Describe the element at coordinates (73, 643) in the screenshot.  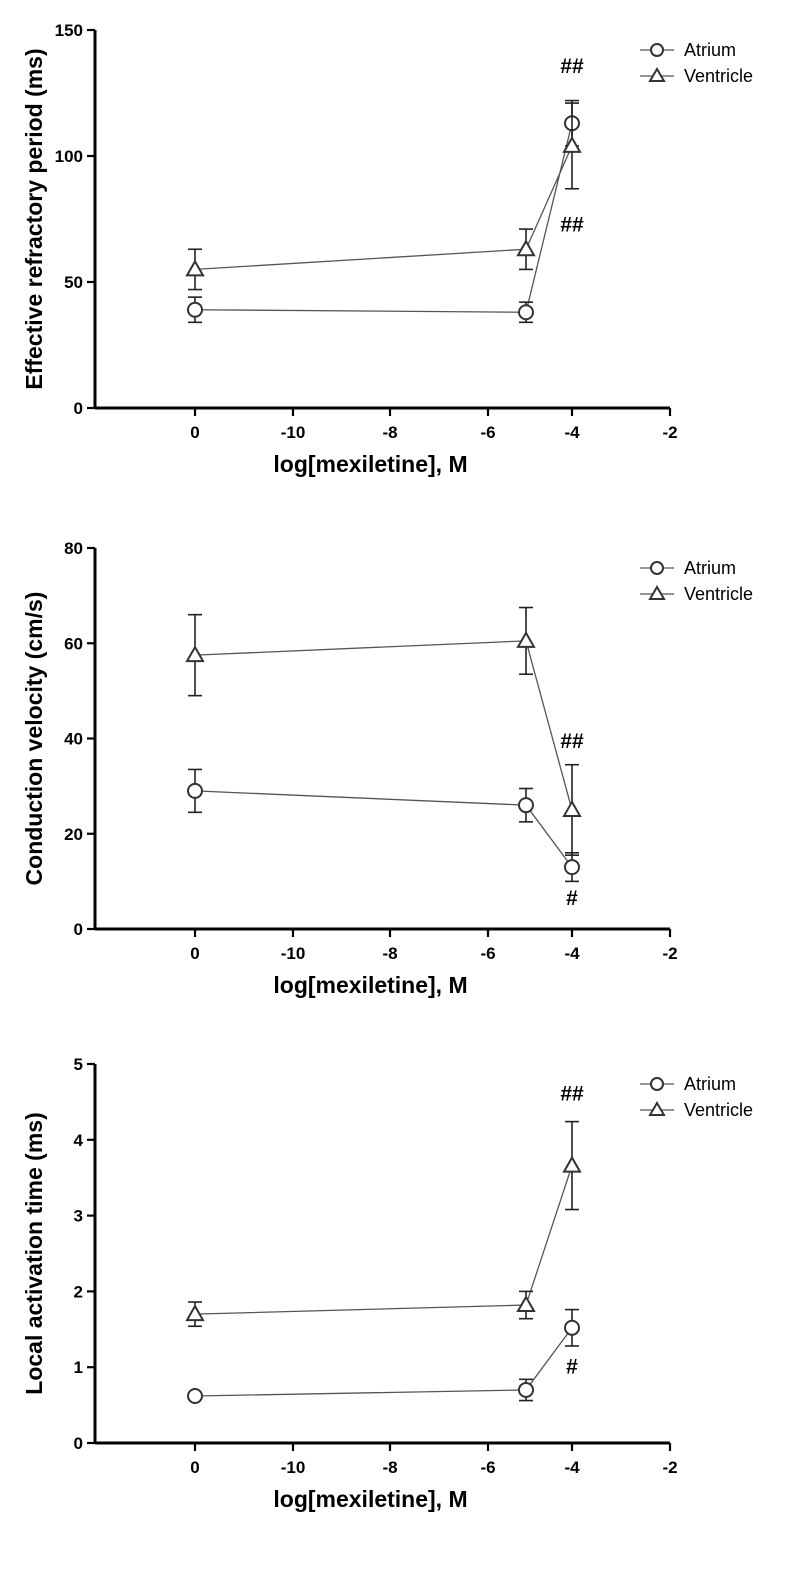
I see `y-tick-label: 60` at that location.